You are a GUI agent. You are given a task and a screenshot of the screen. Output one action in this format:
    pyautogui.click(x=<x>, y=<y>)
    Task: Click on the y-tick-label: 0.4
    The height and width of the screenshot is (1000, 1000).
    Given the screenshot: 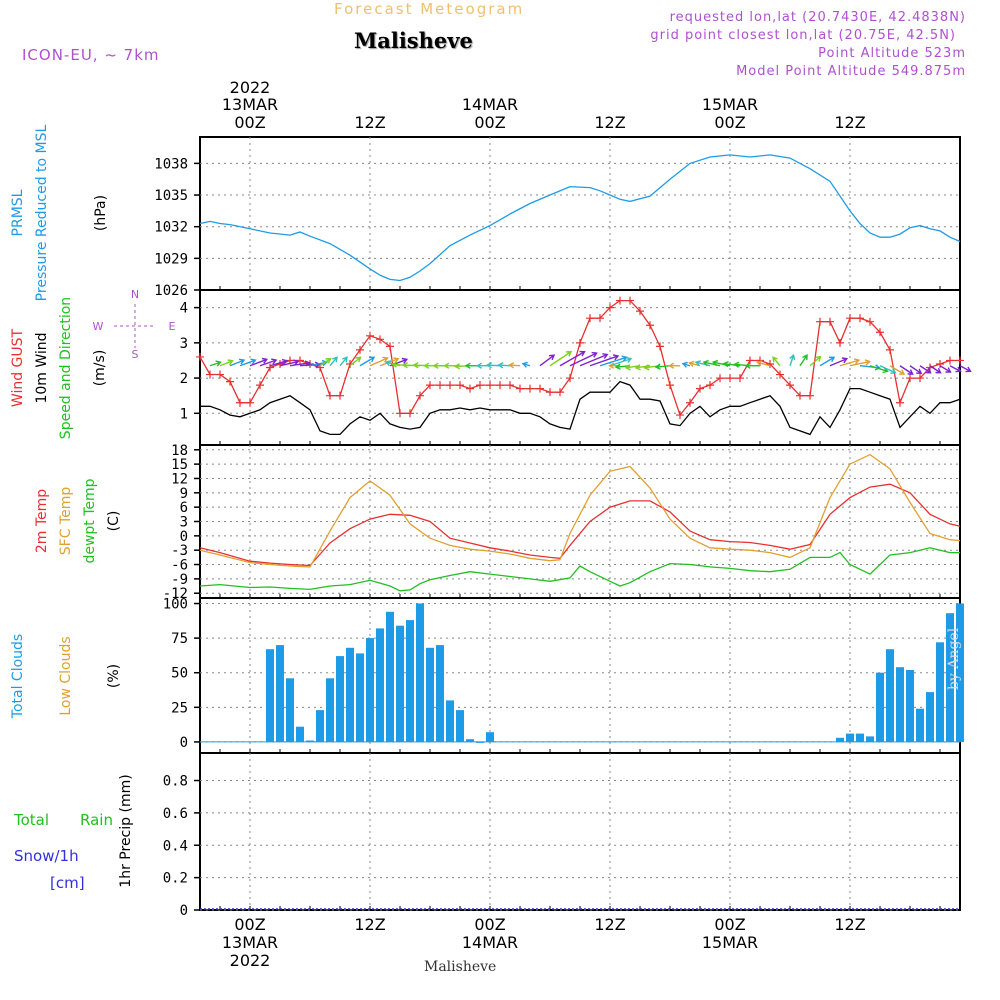 What is the action you would take?
    pyautogui.click(x=175, y=846)
    